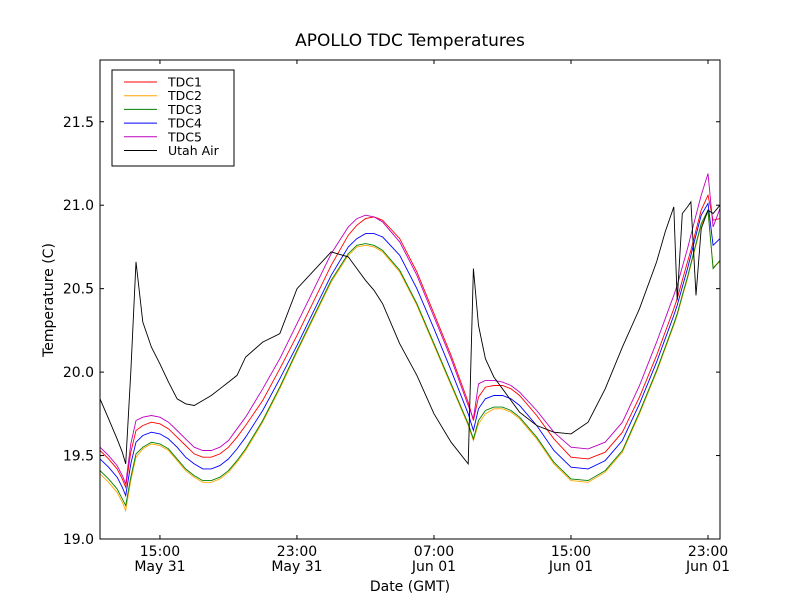  What do you see at coordinates (78, 290) in the screenshot?
I see `y-tick-label: 20.5` at bounding box center [78, 290].